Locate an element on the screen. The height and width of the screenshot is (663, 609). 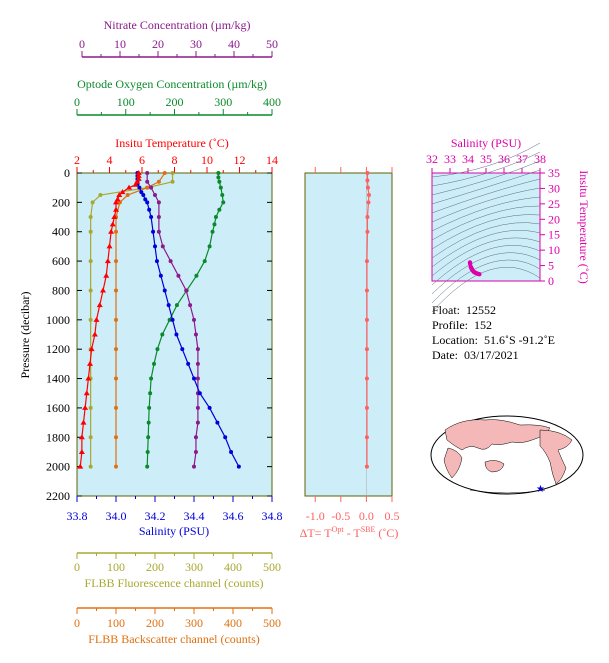
temperature-tick-label: 4 is located at coordinates (110, 160).